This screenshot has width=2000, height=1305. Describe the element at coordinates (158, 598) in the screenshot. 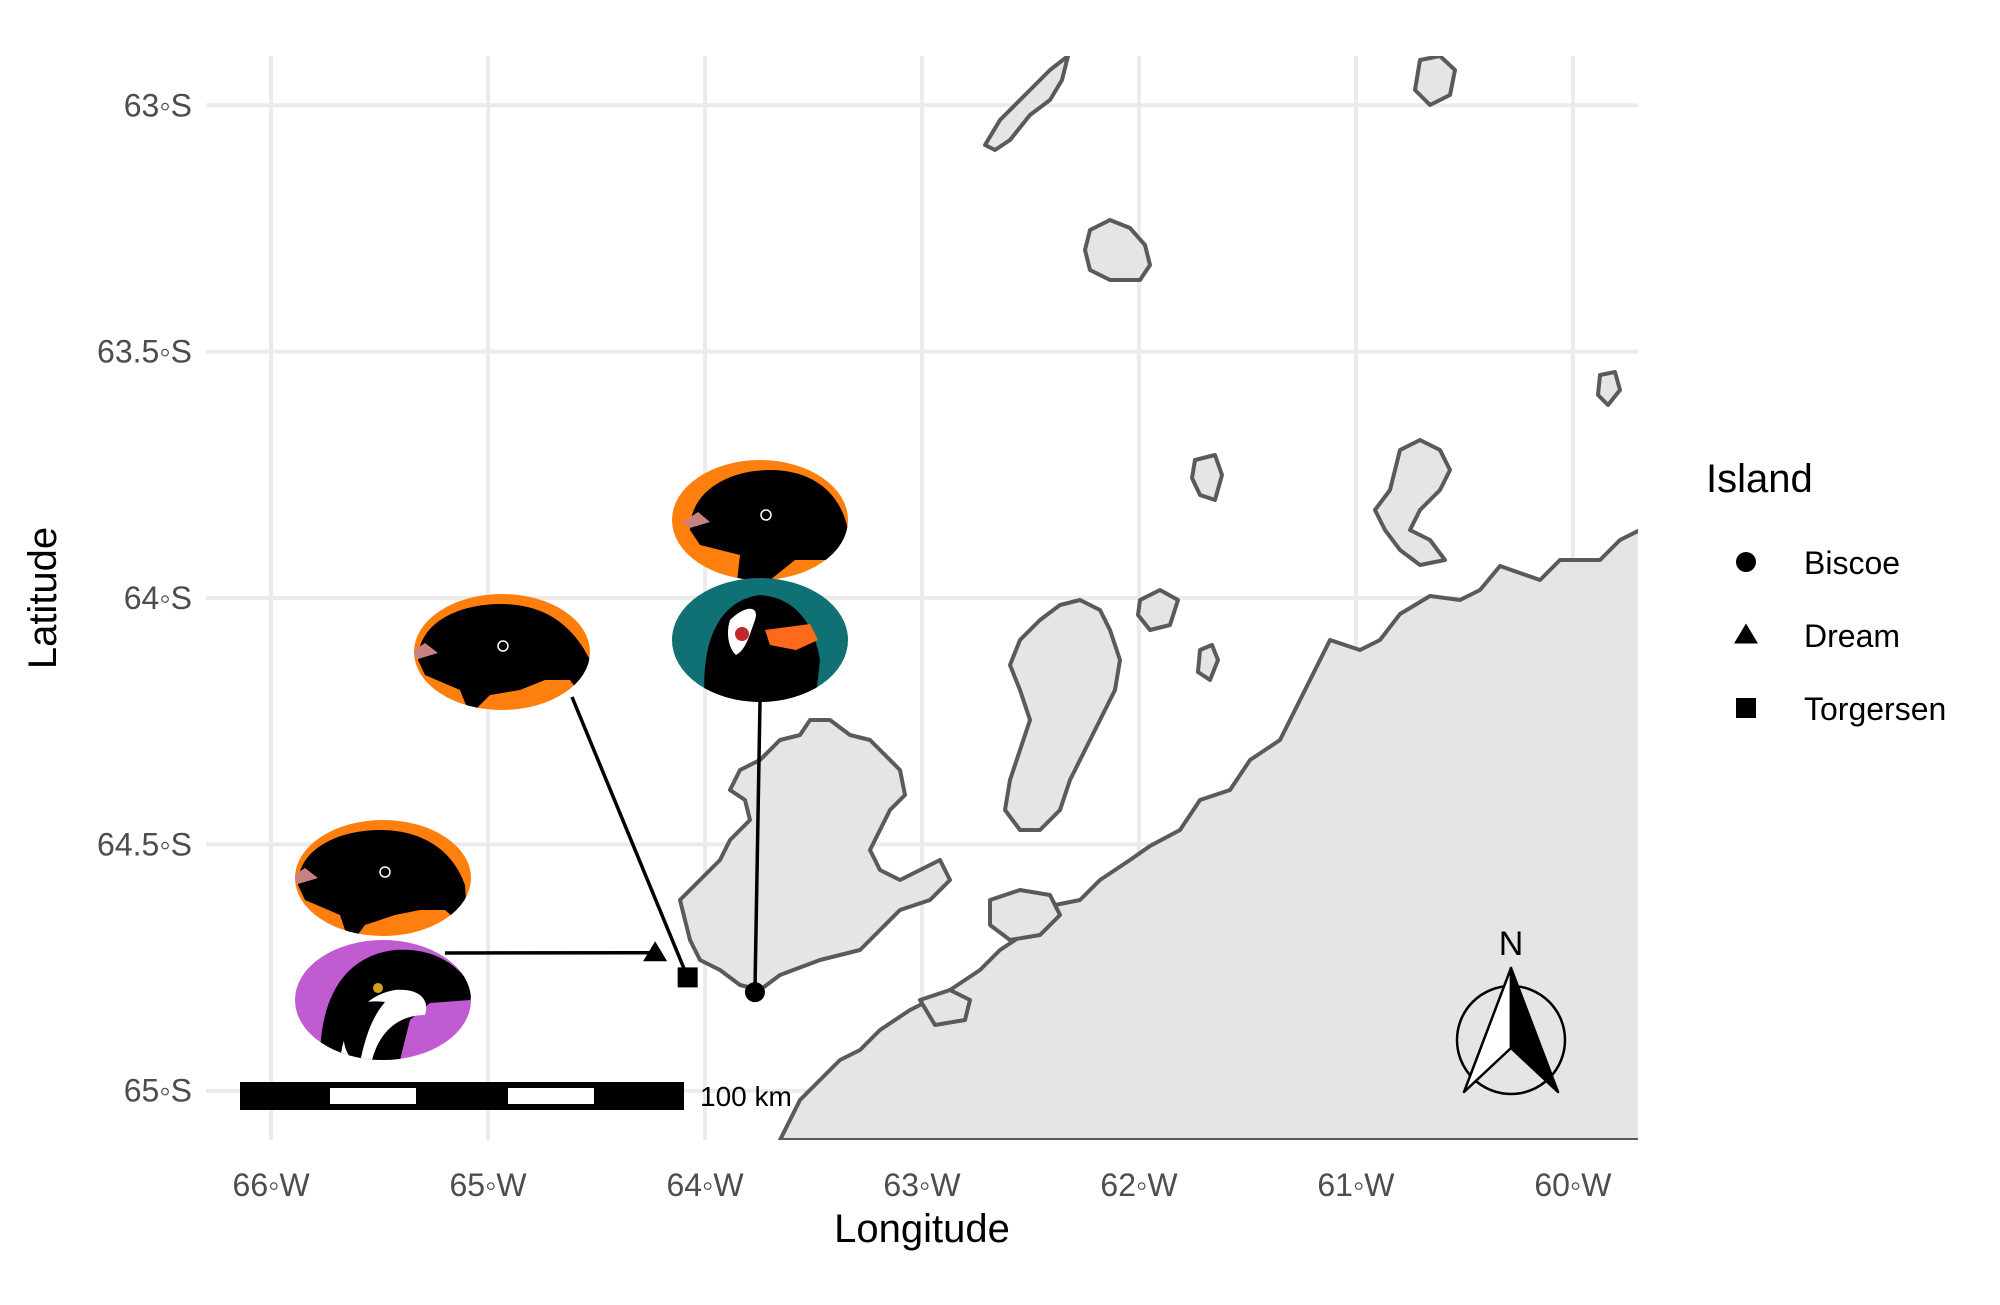

I see `y-tick-label: 64◦S` at that location.